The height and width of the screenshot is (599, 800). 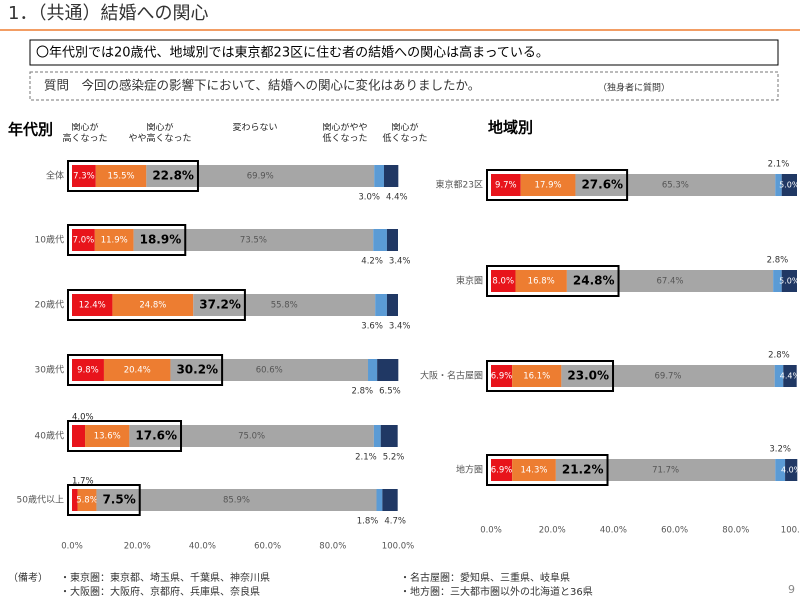 I want to click on value-label: 16.1%, so click(x=536, y=377).